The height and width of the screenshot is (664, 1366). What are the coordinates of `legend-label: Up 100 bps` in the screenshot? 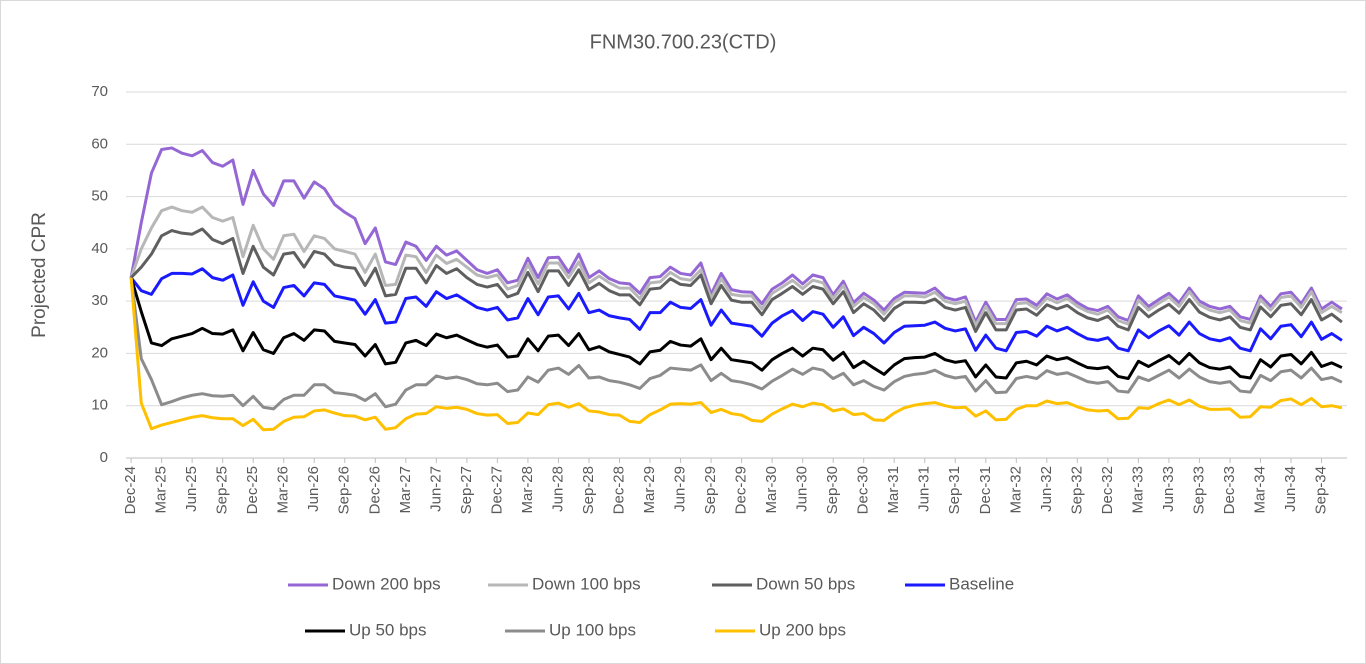 It's located at (592, 629).